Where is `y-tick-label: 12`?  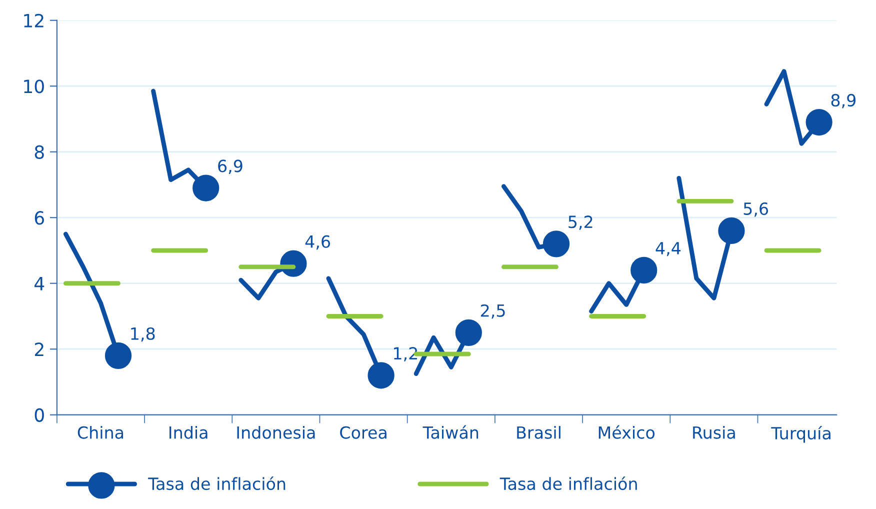 y-tick-label: 12 is located at coordinates (34, 21).